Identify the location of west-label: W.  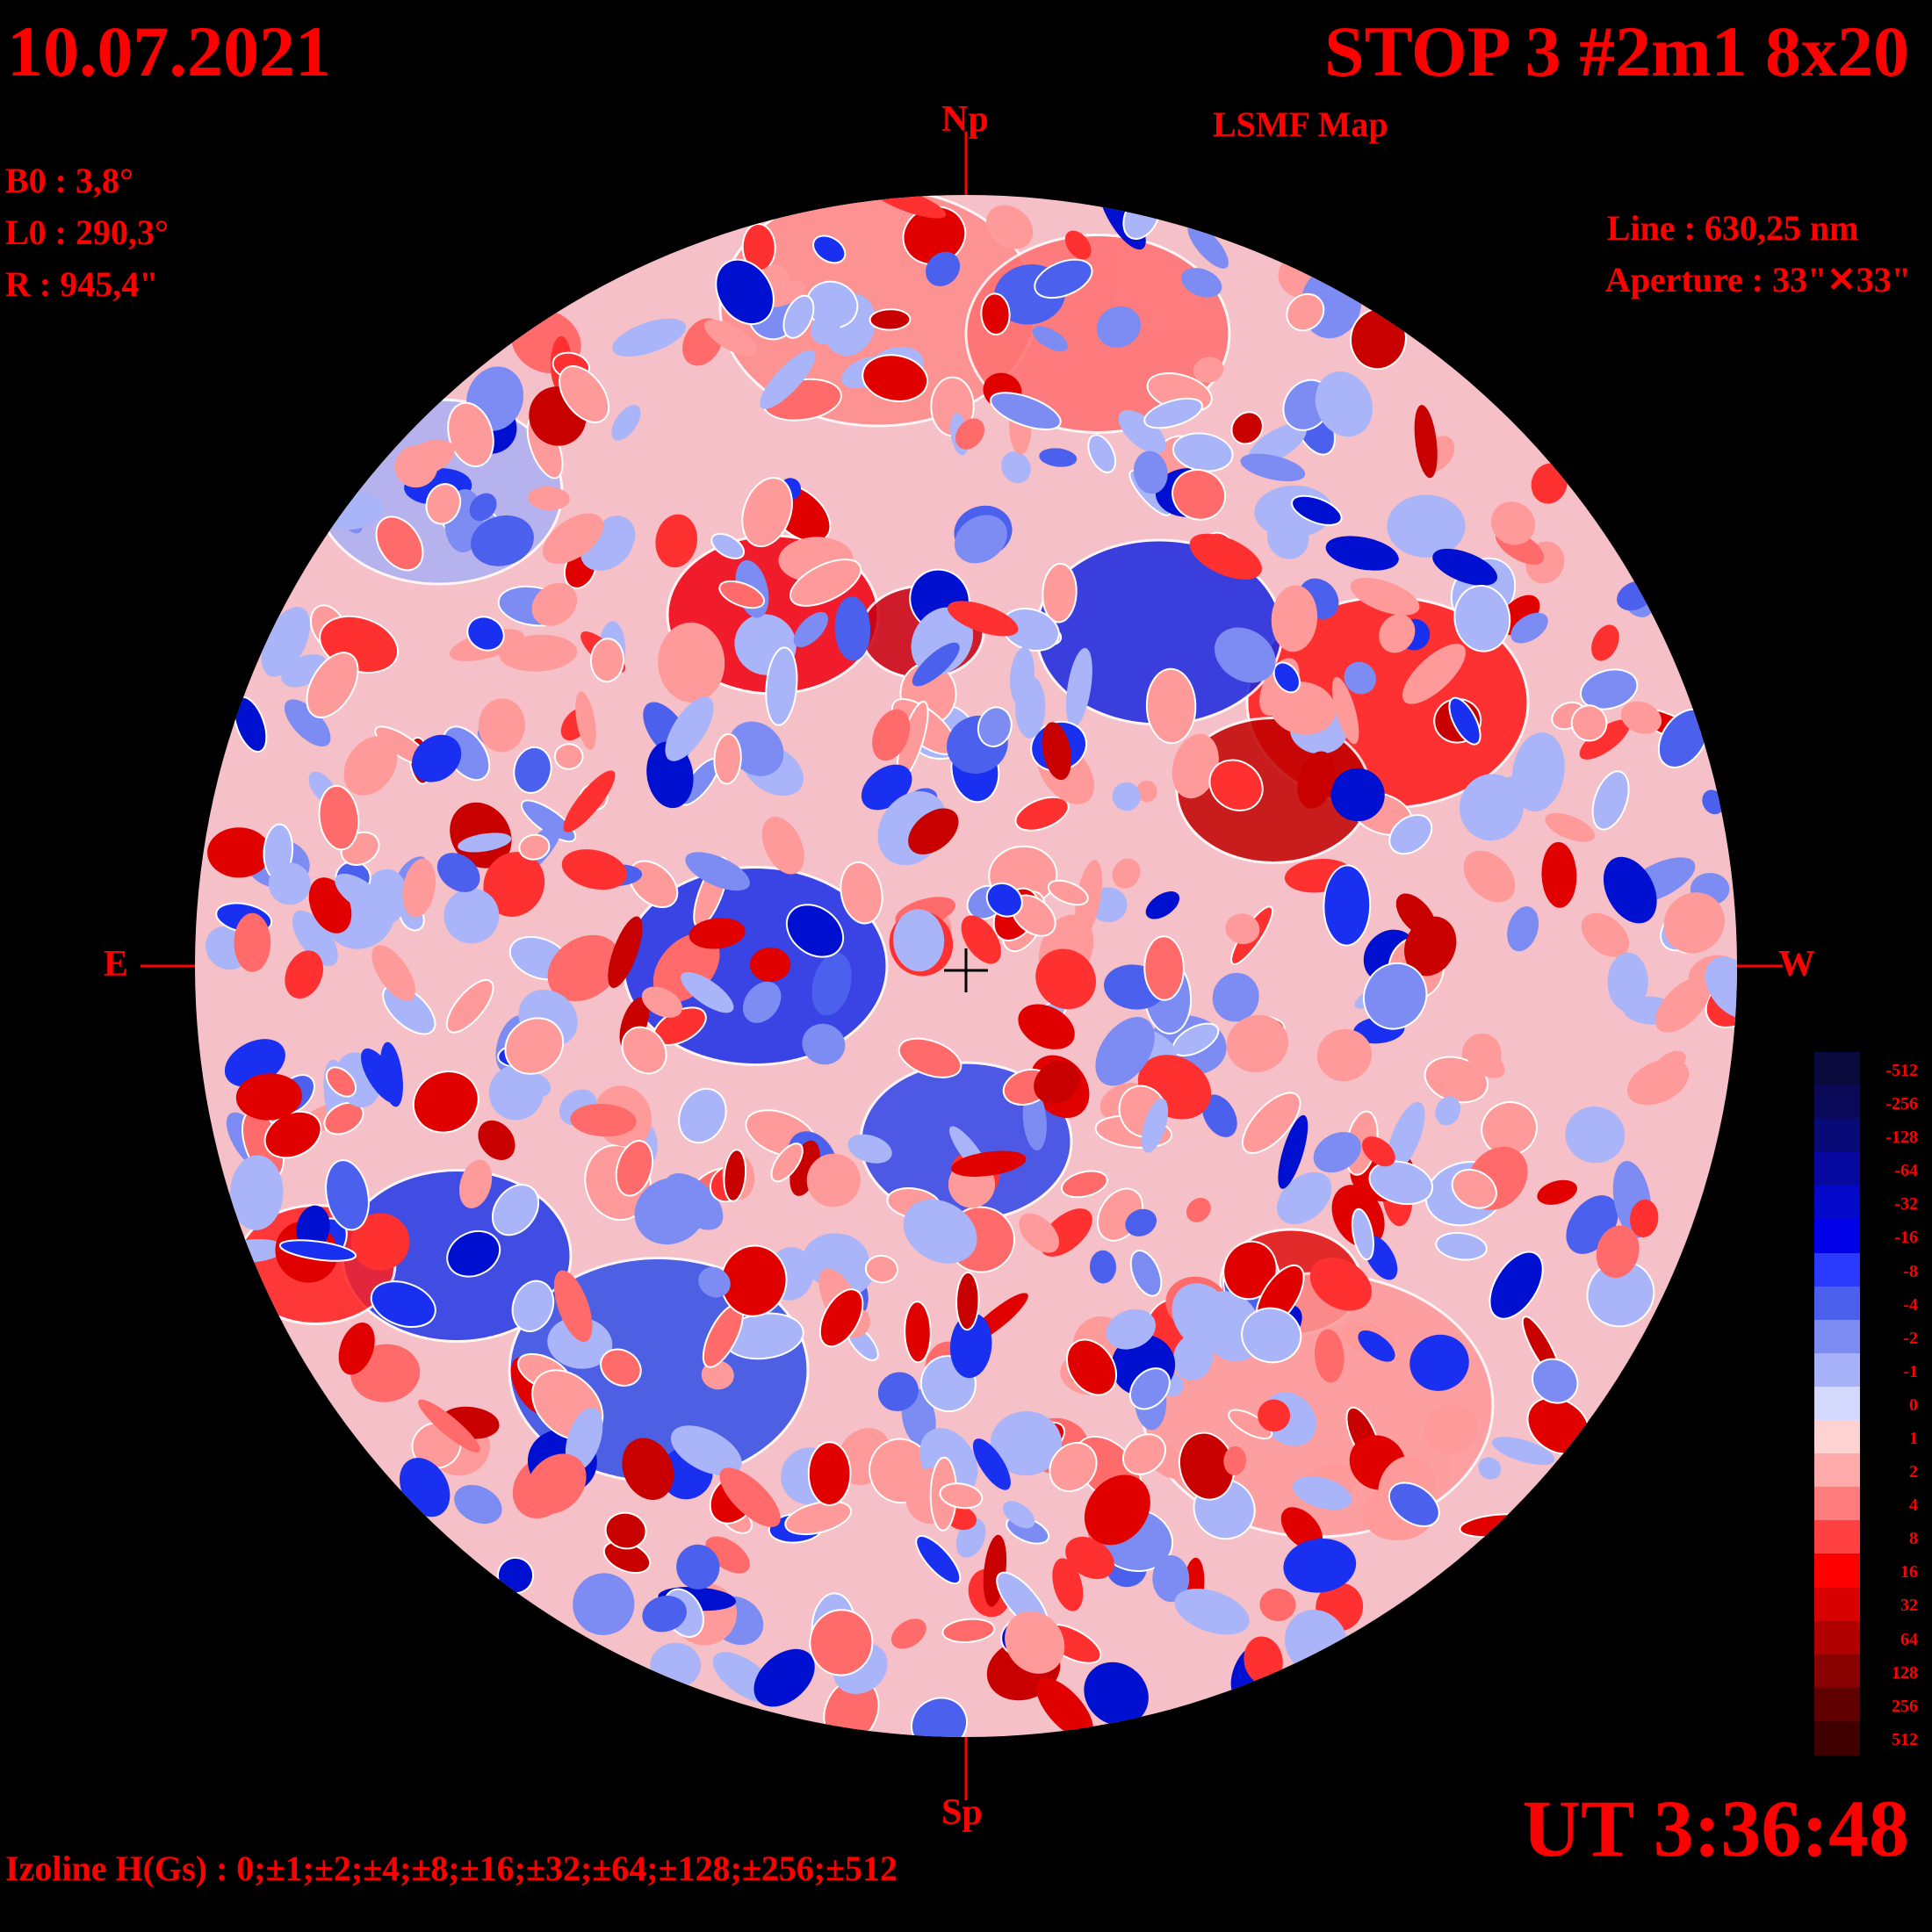
(1796, 964).